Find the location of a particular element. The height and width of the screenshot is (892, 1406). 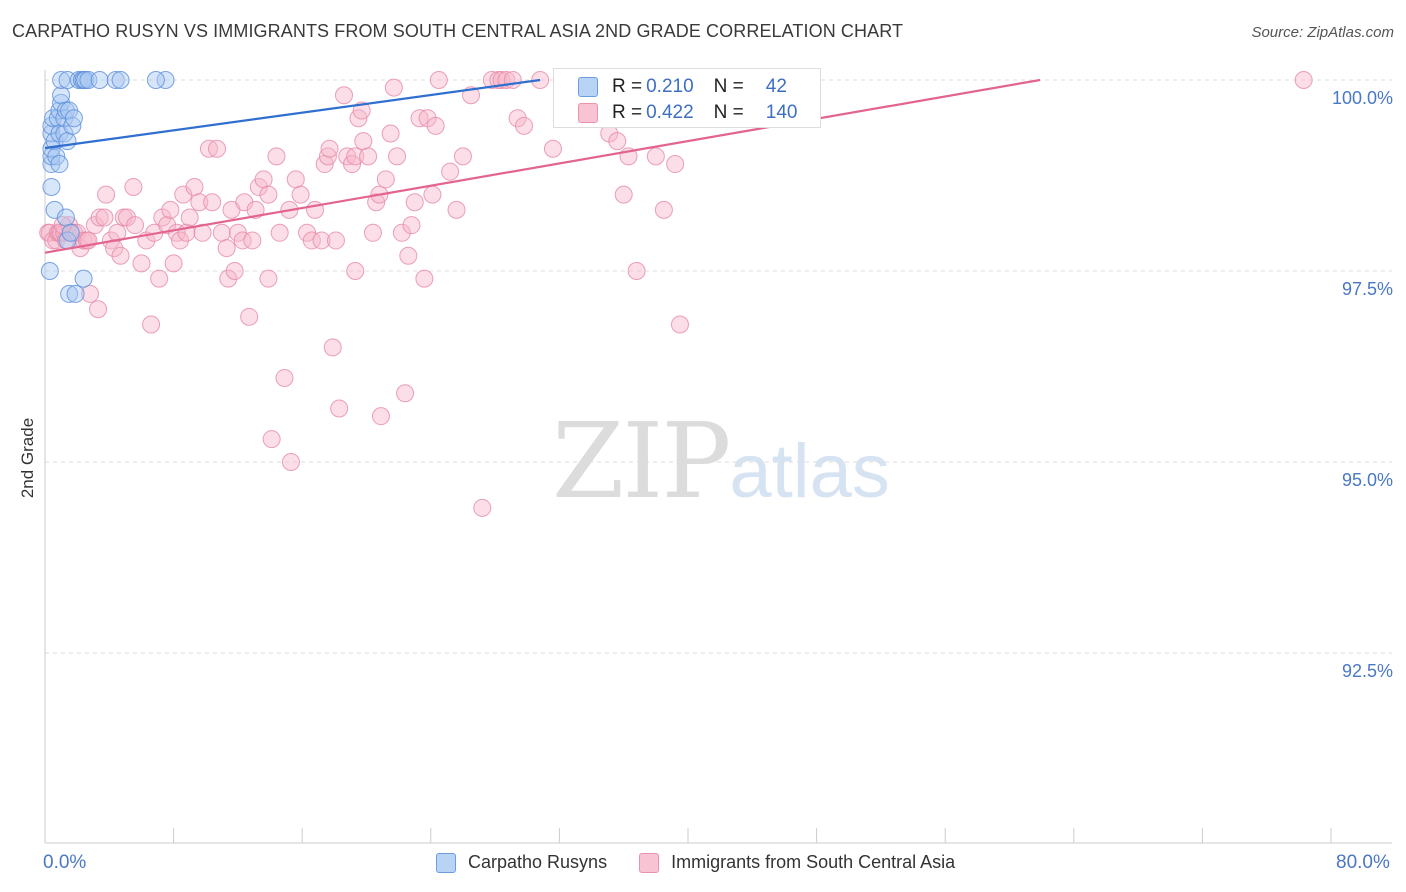

source-credit: Source: ZipAtlas.com is located at coordinates (1322, 32).